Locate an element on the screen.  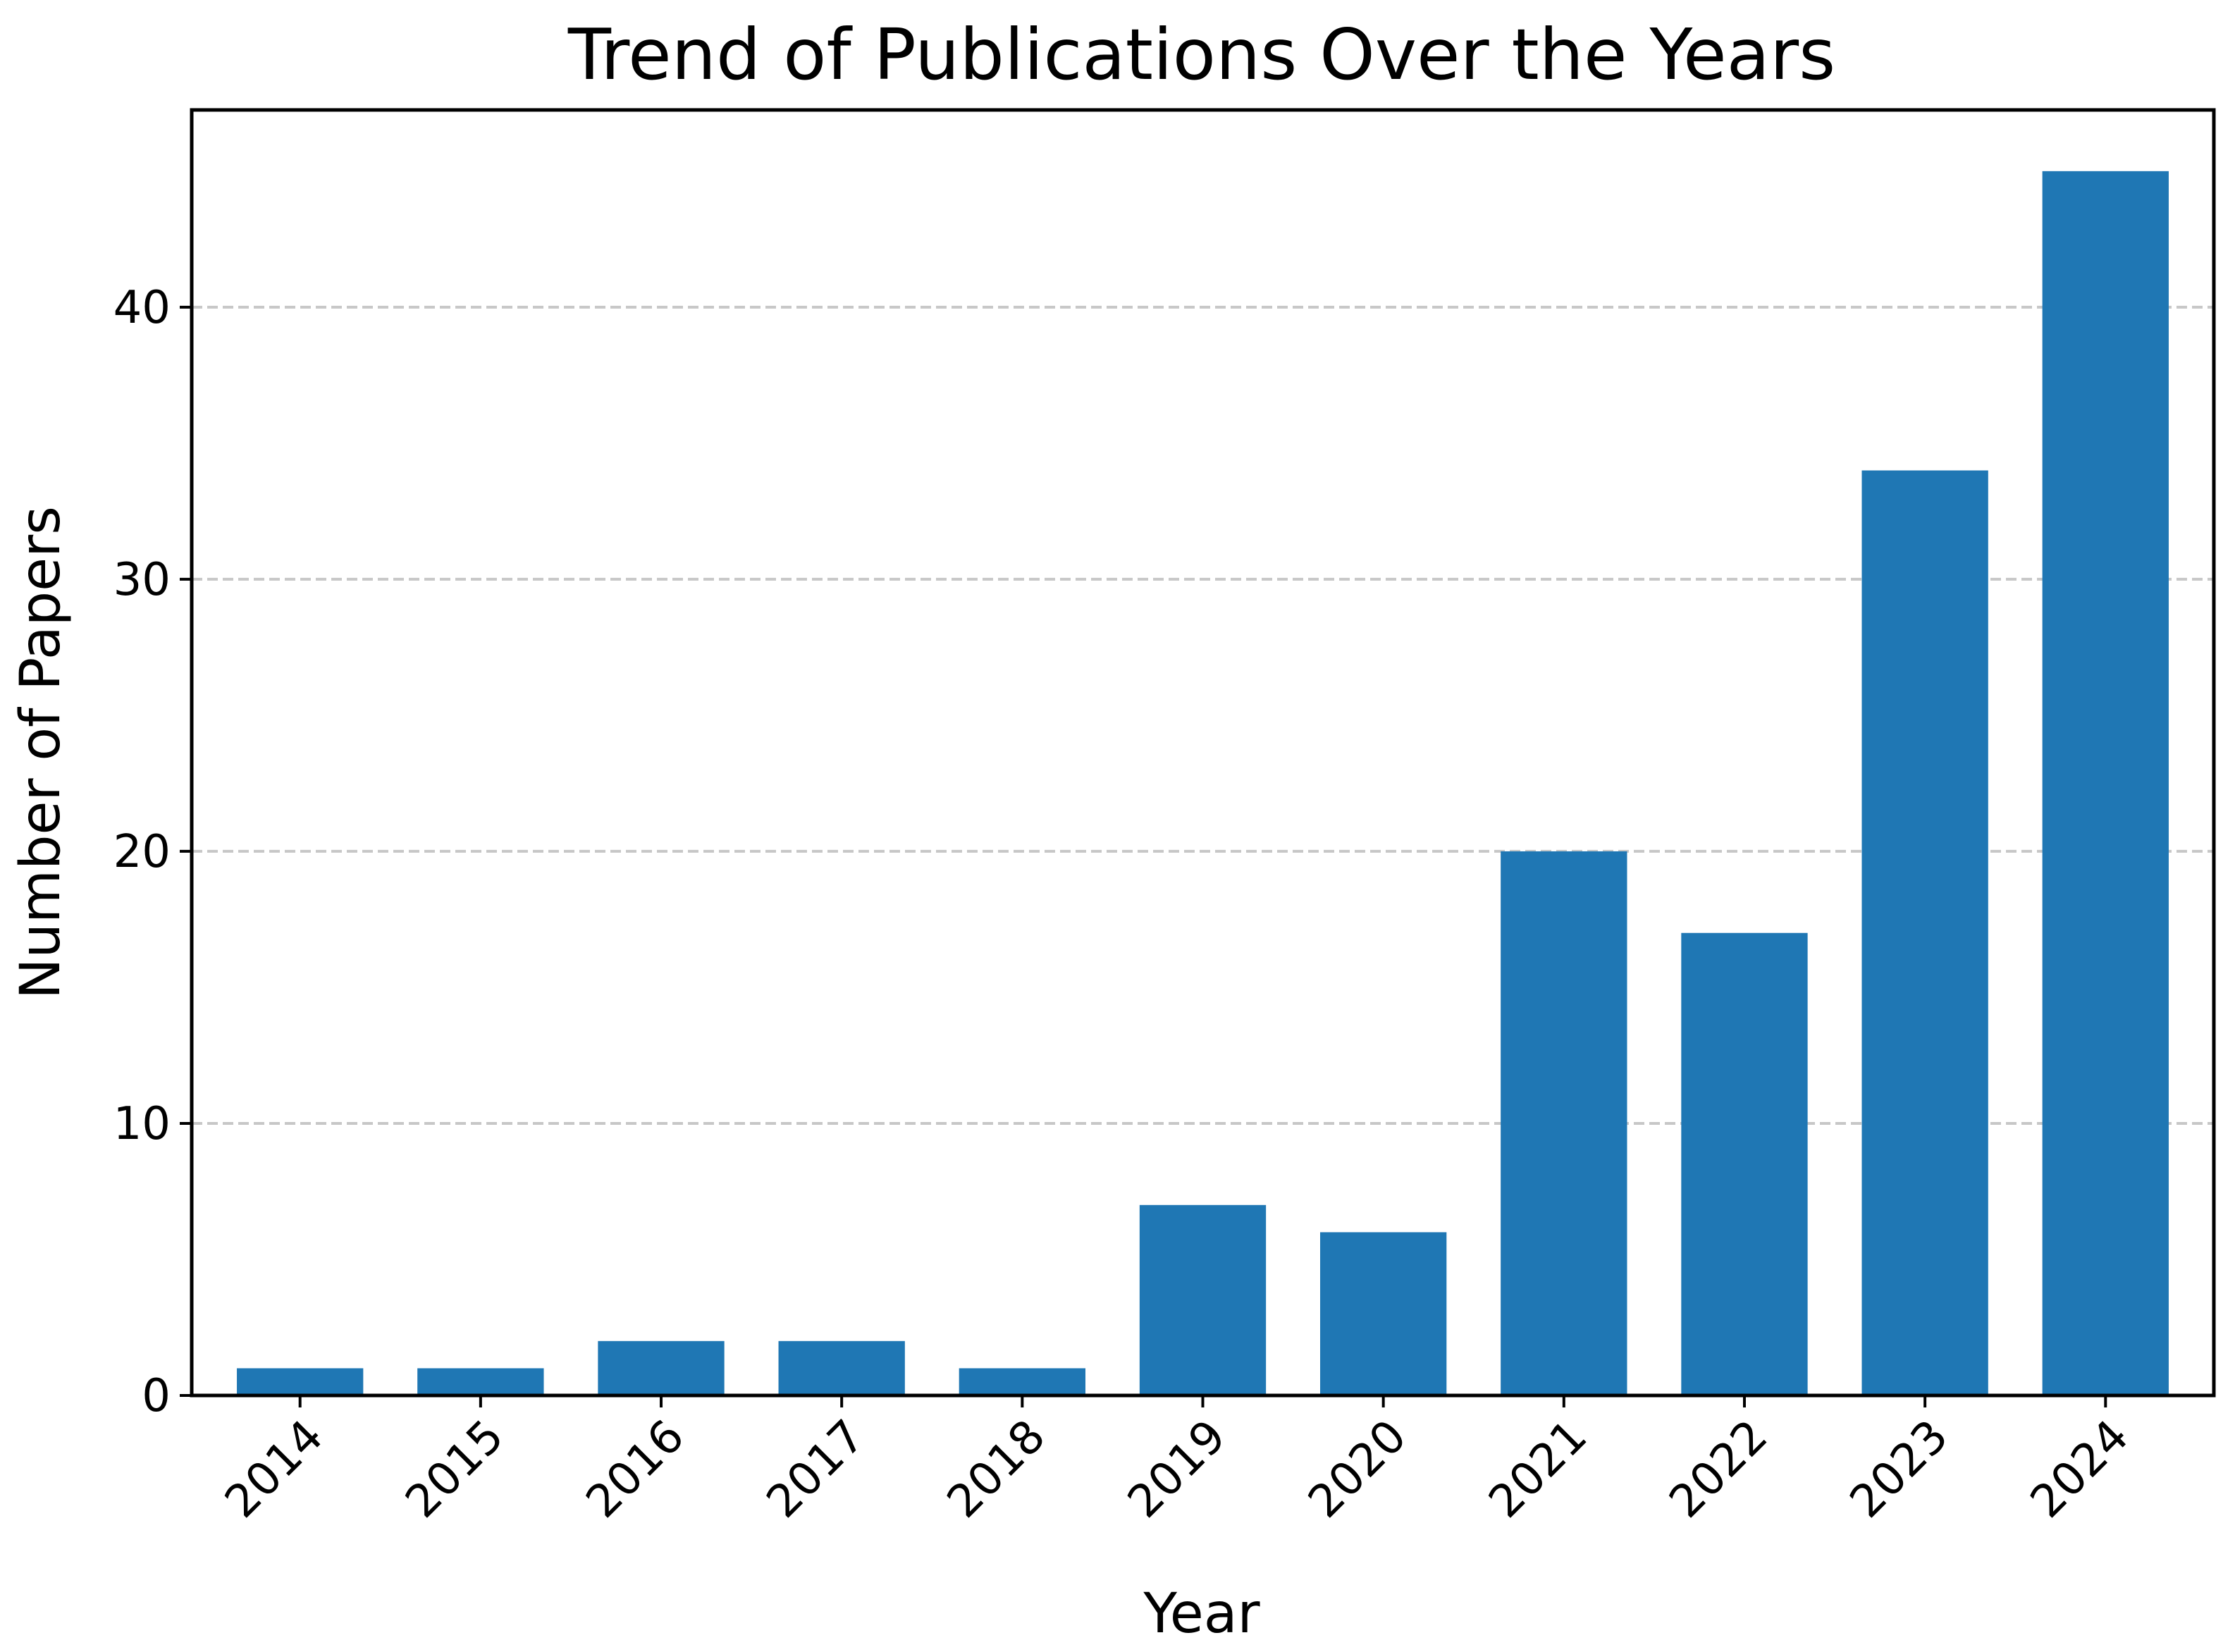
bar-2015 is located at coordinates (480, 1381).